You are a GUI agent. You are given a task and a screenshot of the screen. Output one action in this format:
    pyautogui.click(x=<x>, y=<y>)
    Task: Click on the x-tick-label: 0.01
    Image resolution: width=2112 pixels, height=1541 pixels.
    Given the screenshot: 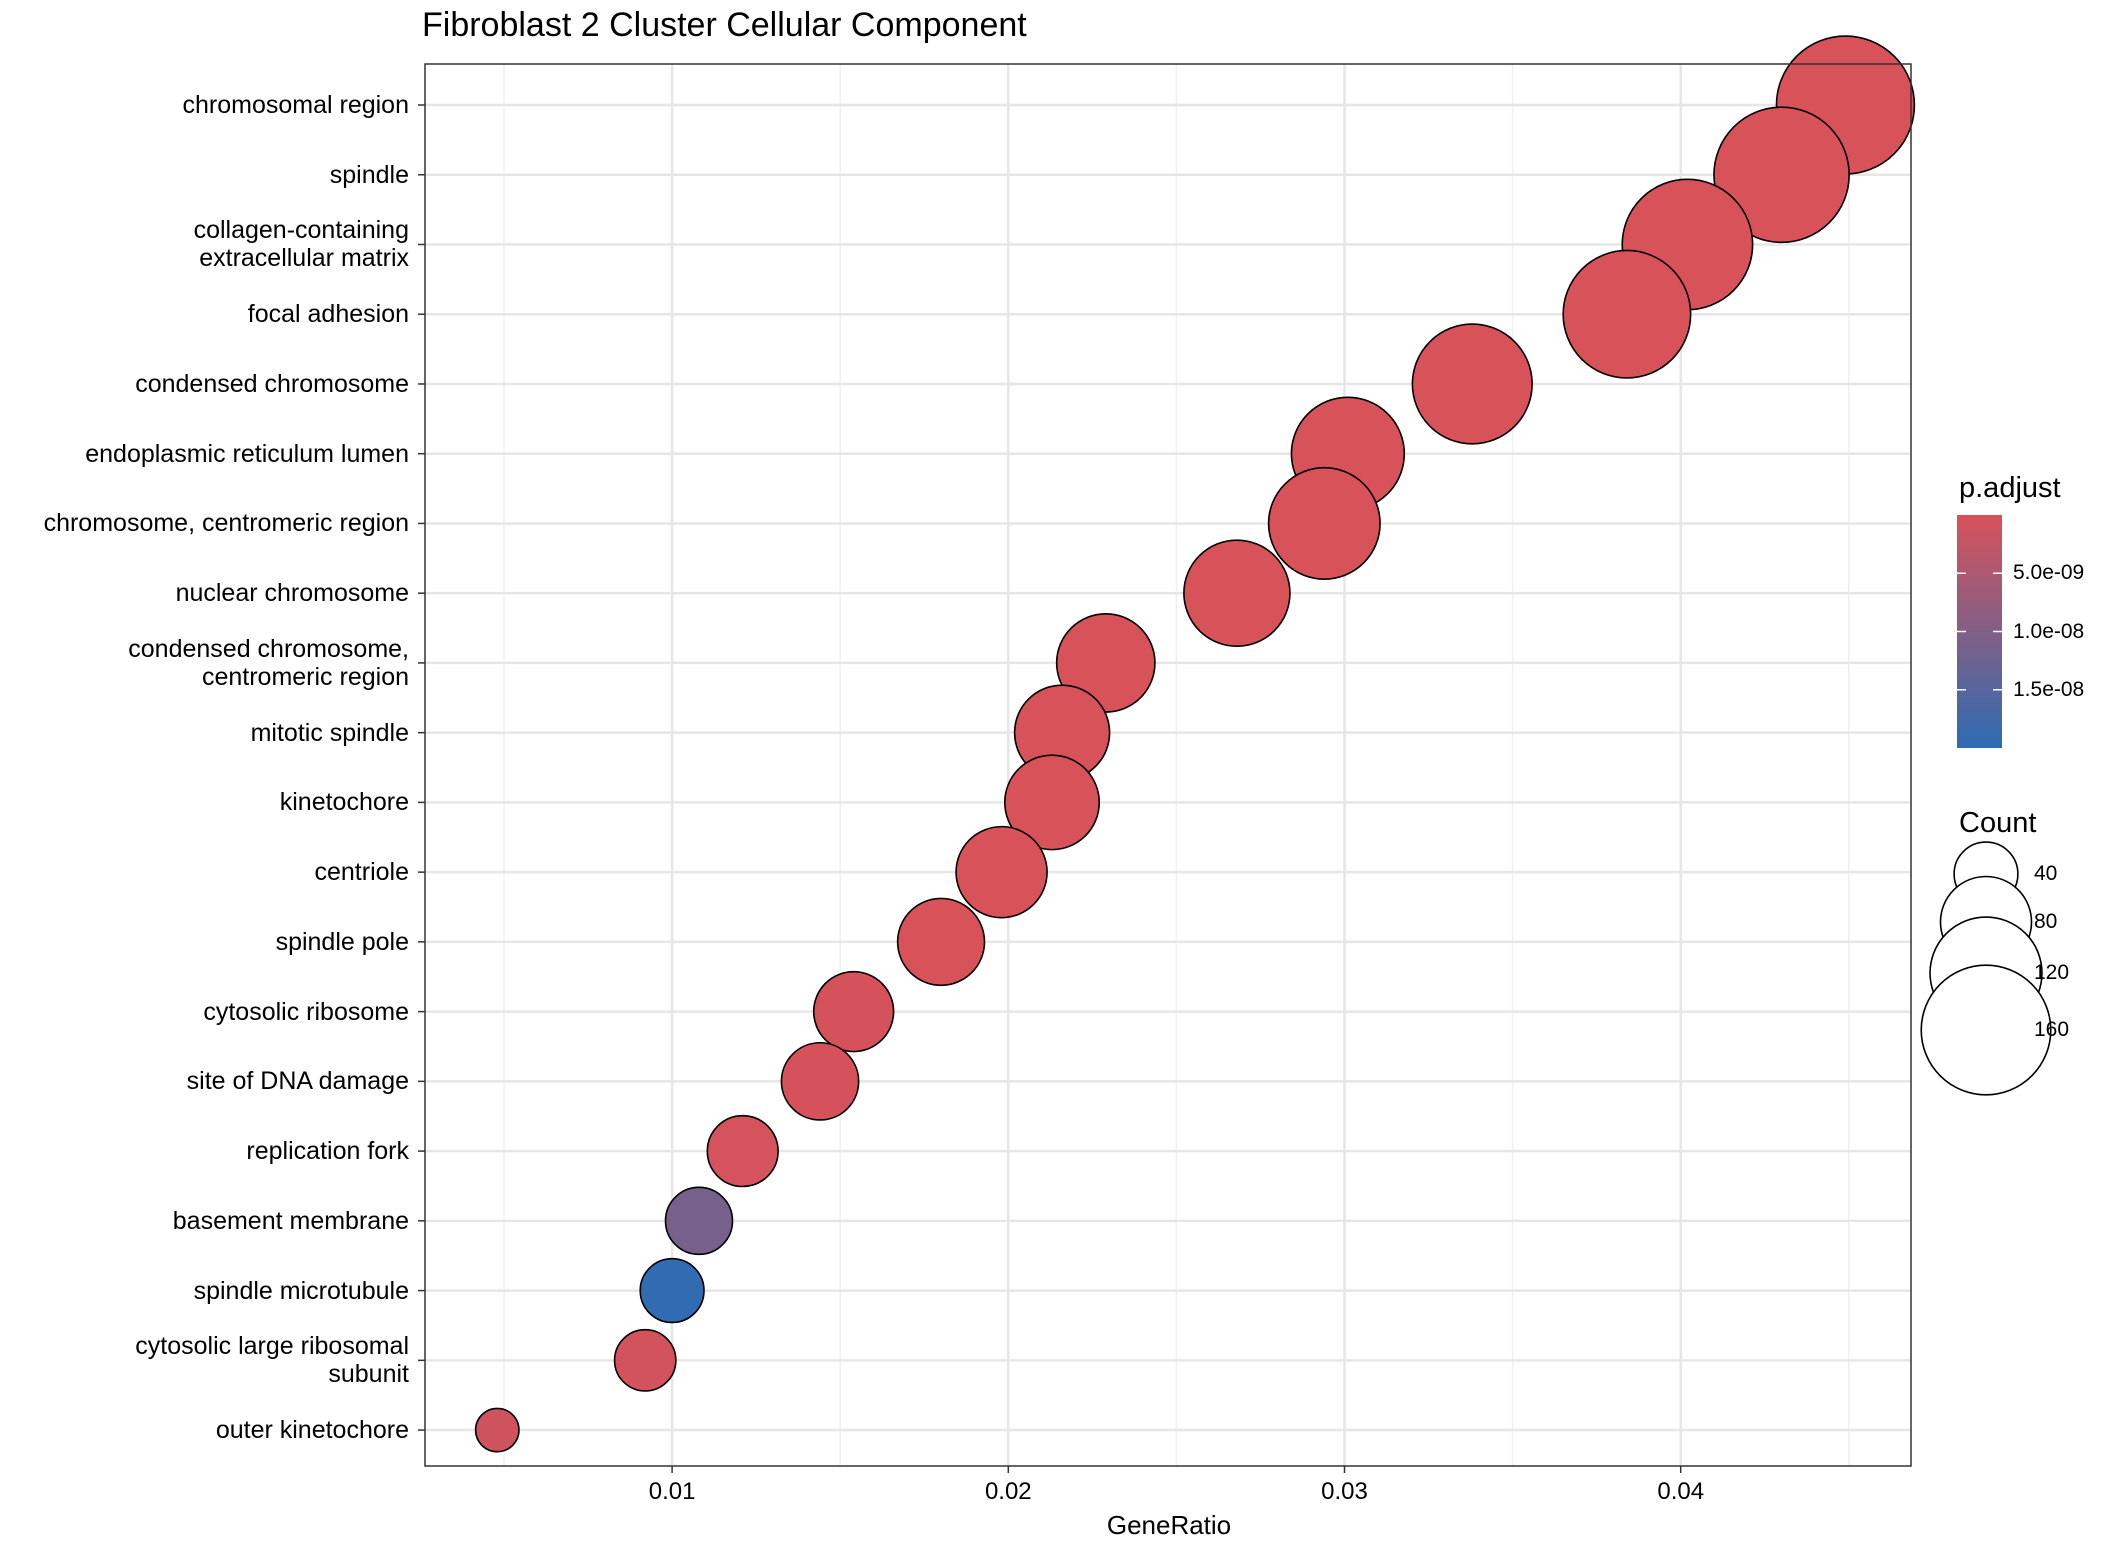 What is the action you would take?
    pyautogui.click(x=672, y=1491)
    